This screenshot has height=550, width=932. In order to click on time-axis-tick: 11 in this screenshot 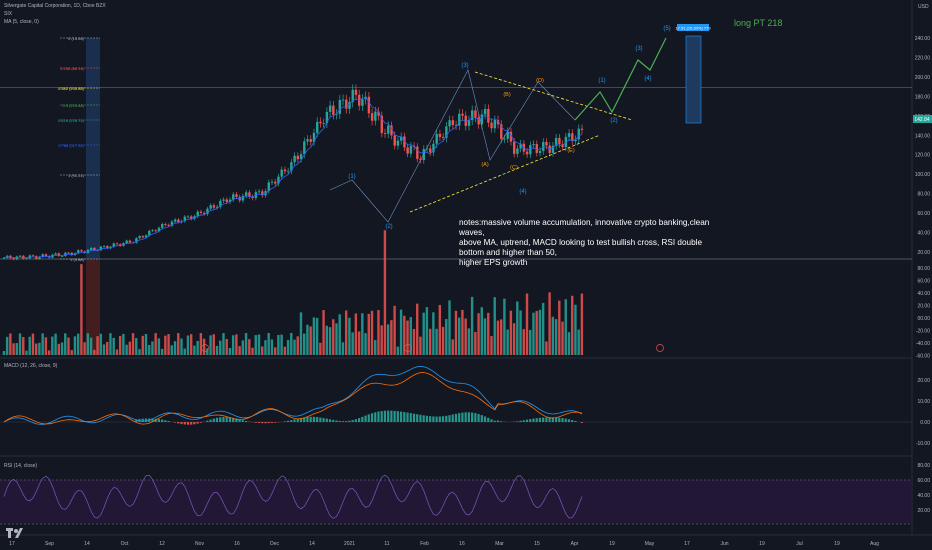, I will do `click(386, 544)`.